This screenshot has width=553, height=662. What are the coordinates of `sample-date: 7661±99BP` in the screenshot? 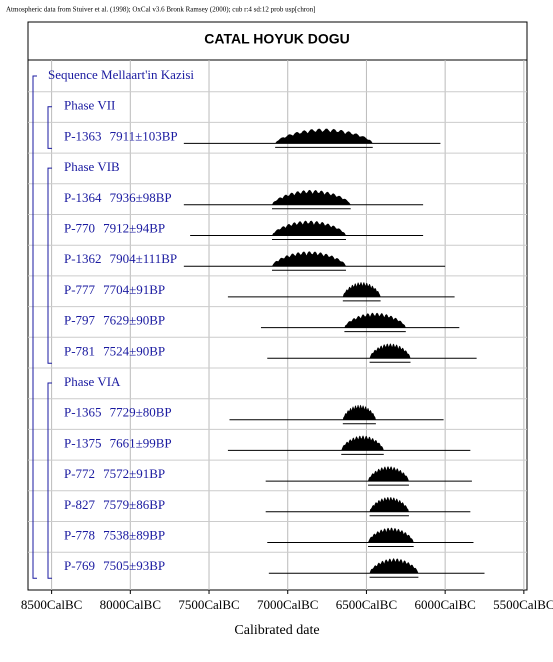 It's located at (141, 442).